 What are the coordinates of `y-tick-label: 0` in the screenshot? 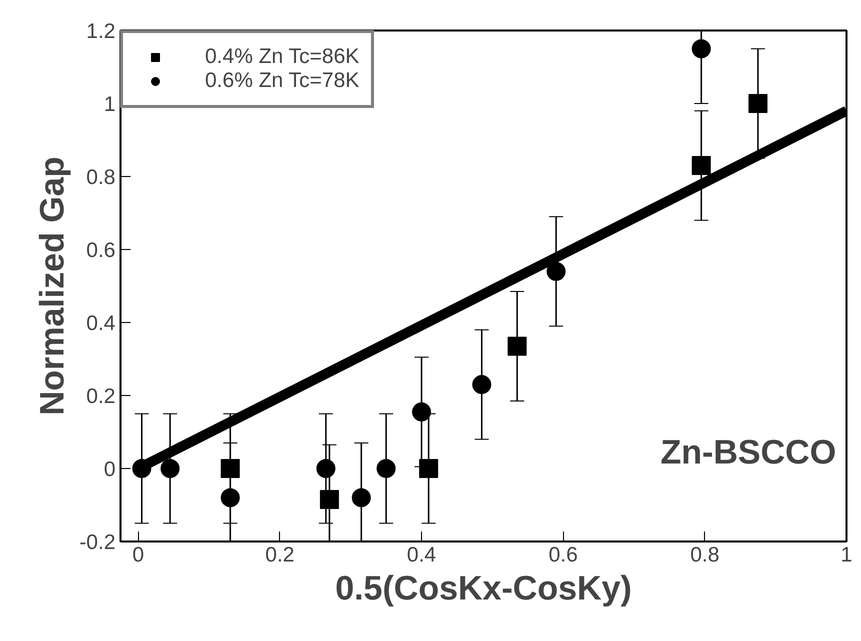 It's located at (110, 469).